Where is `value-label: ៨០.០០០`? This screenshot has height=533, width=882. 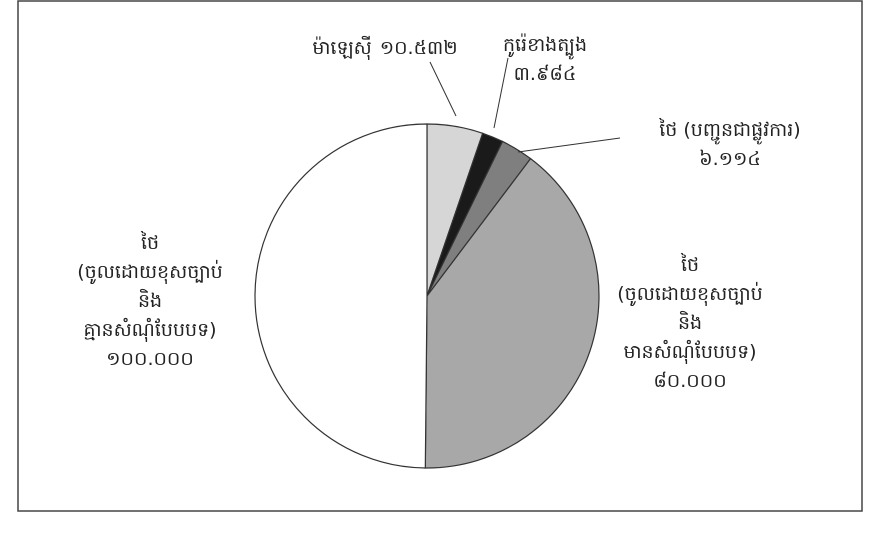 value-label: ៨០.០០០ is located at coordinates (689, 381).